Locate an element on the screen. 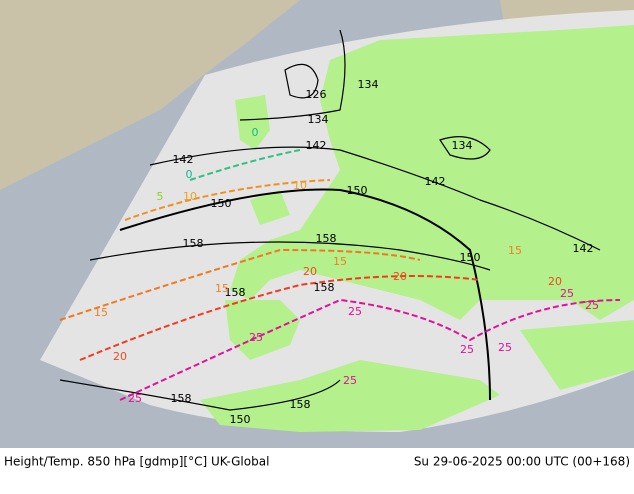 Image resolution: width=634 pixels, height=494 pixels. contour-label: 5 is located at coordinates (160, 196).